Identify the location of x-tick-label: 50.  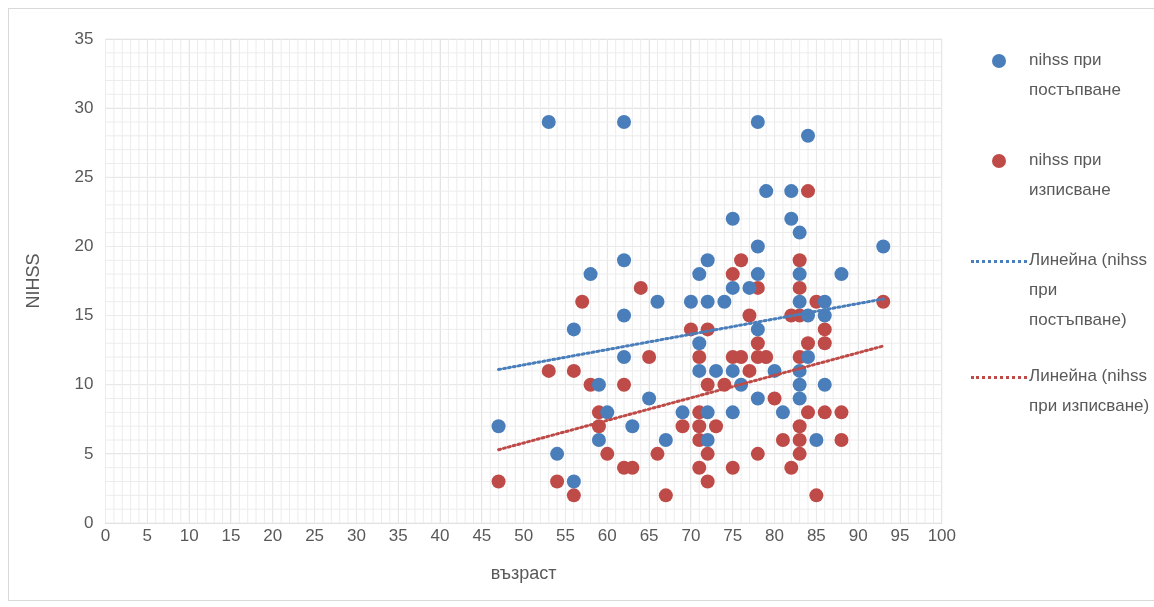
(524, 535).